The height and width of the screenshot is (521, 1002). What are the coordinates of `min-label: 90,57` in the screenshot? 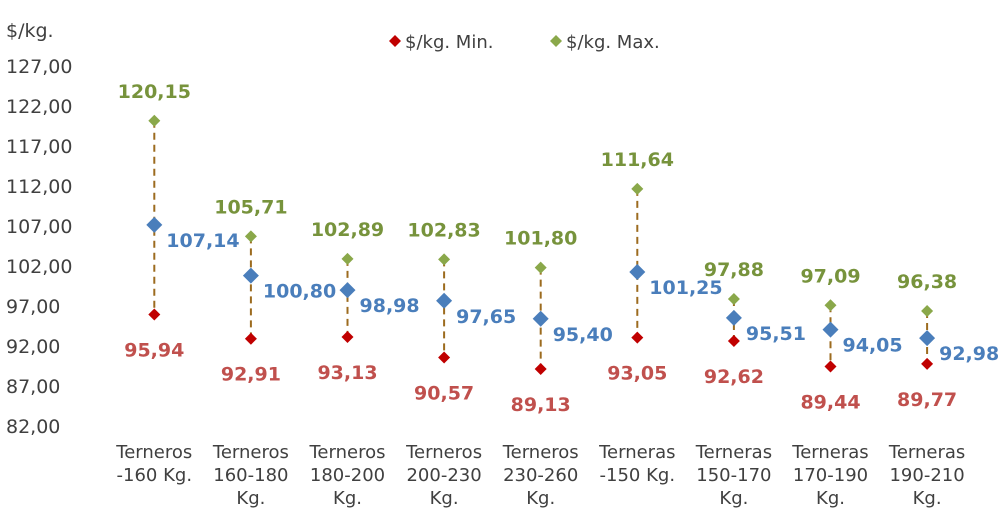 It's located at (444, 393).